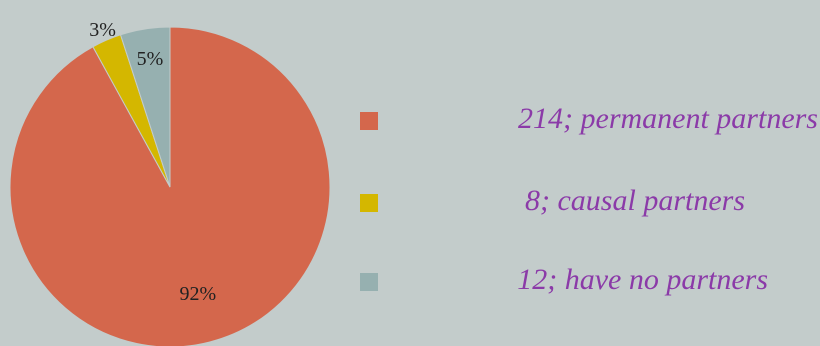 This screenshot has height=346, width=820. I want to click on slice-label: 3%, so click(102, 30).